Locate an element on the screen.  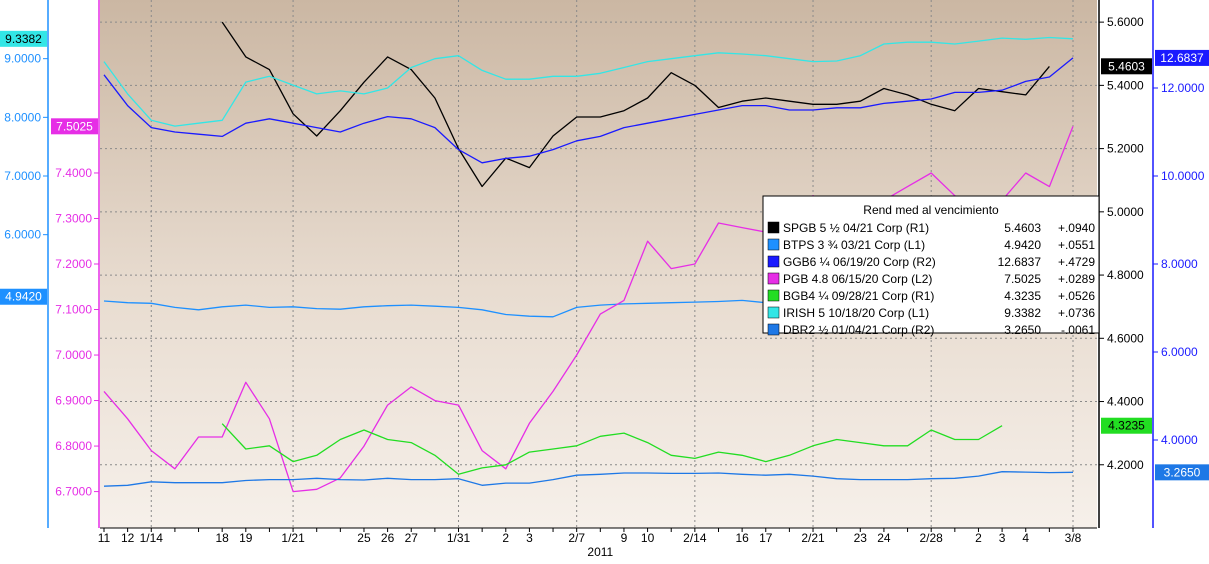
legend-name-5: IRISH 5 10/18/20 Corp (L1) is located at coordinates (856, 313).